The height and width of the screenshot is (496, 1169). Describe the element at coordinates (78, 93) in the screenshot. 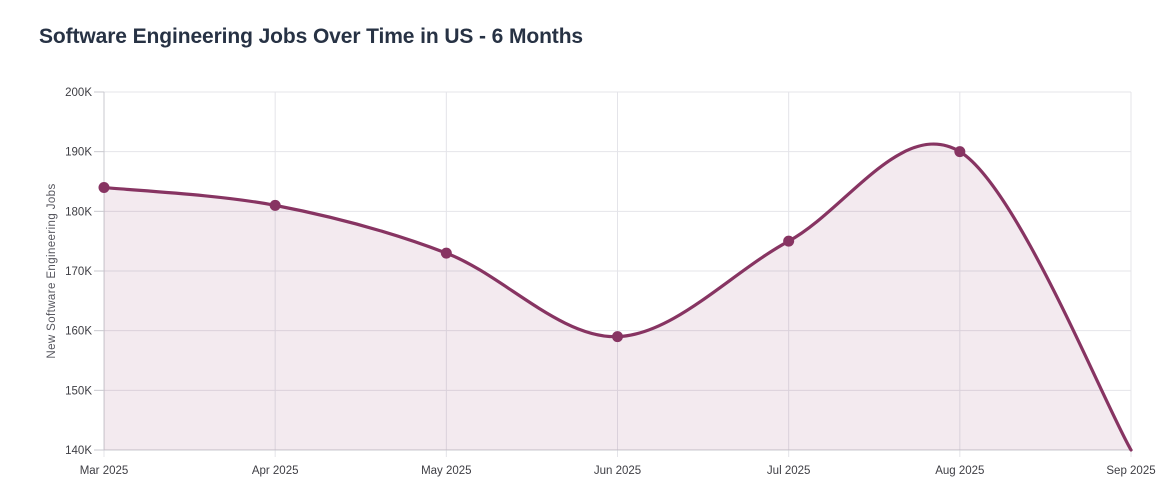

I see `y-tick-label: 200K` at that location.